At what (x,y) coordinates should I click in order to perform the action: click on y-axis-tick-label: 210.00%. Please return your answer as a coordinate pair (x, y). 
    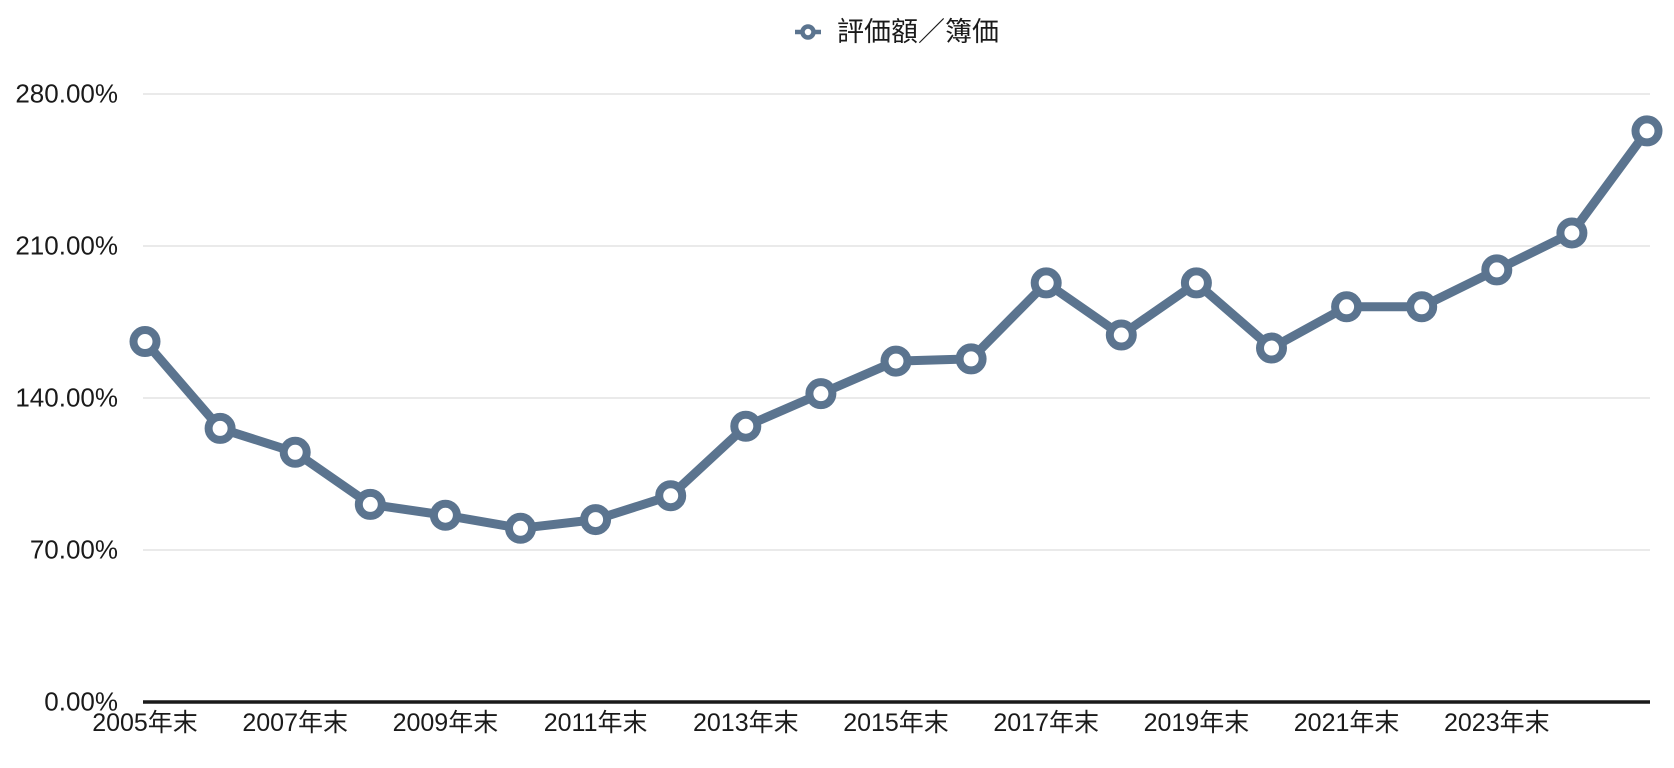
    Looking at the image, I should click on (66, 245).